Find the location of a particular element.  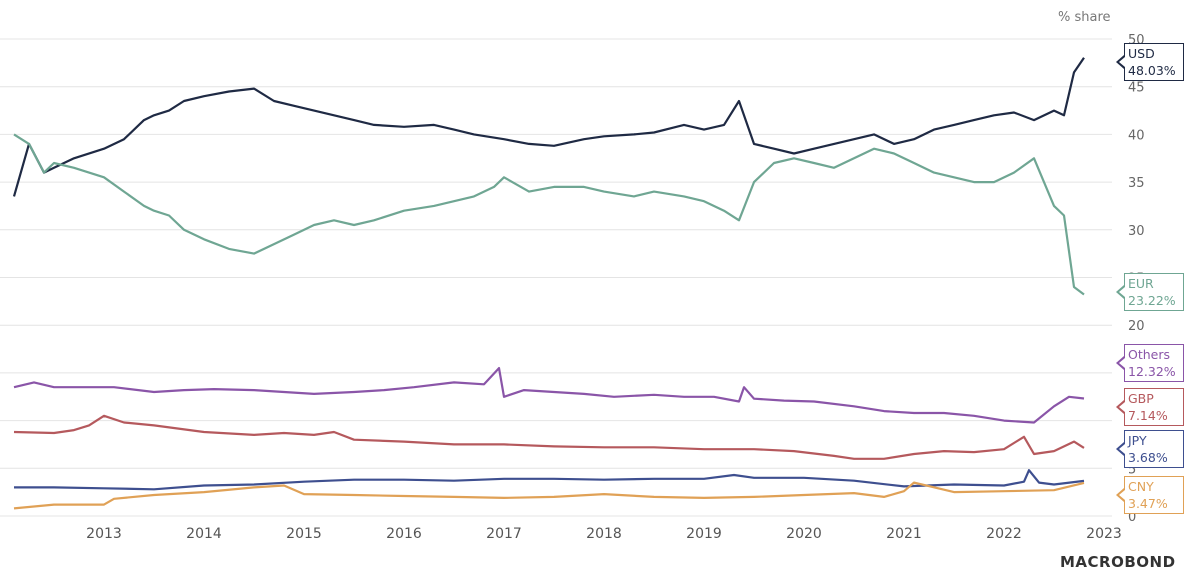

x-tick-label: 2016 is located at coordinates (404, 534).